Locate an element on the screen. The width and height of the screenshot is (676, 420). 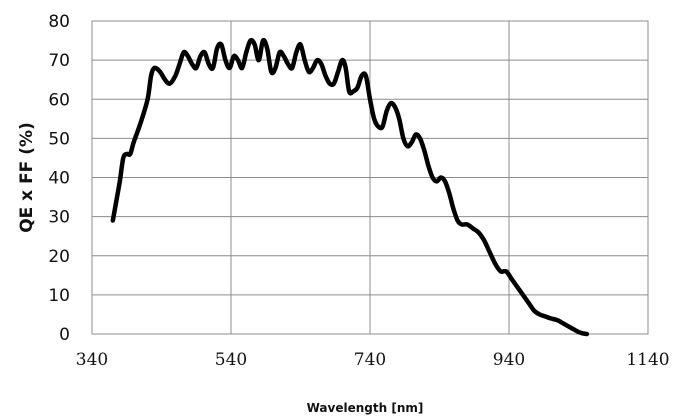
y-tick-label: 40 is located at coordinates (59, 179).